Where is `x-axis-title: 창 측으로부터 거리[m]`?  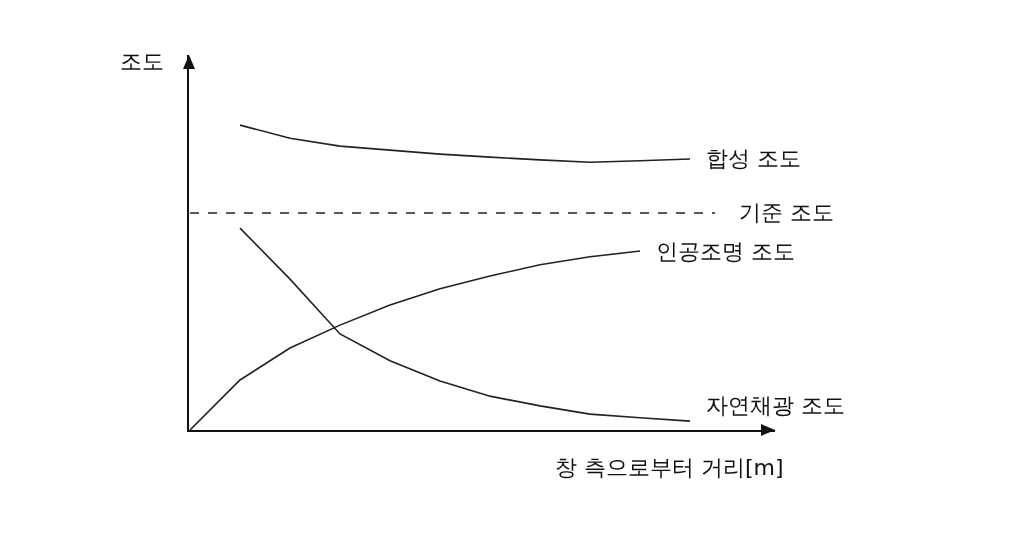
x-axis-title: 창 측으로부터 거리[m] is located at coordinates (669, 467).